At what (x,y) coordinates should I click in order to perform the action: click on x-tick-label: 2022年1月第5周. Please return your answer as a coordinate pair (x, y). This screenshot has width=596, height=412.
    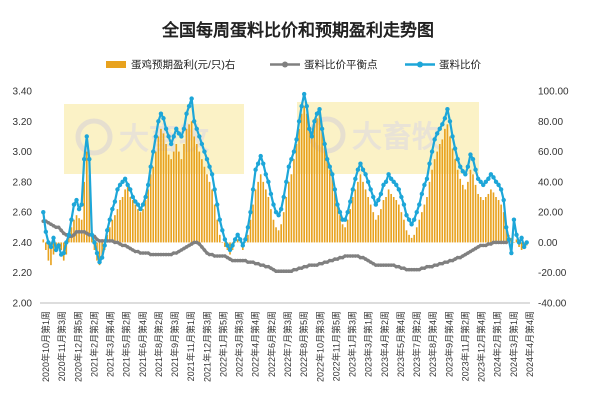
    Looking at the image, I should click on (223, 344).